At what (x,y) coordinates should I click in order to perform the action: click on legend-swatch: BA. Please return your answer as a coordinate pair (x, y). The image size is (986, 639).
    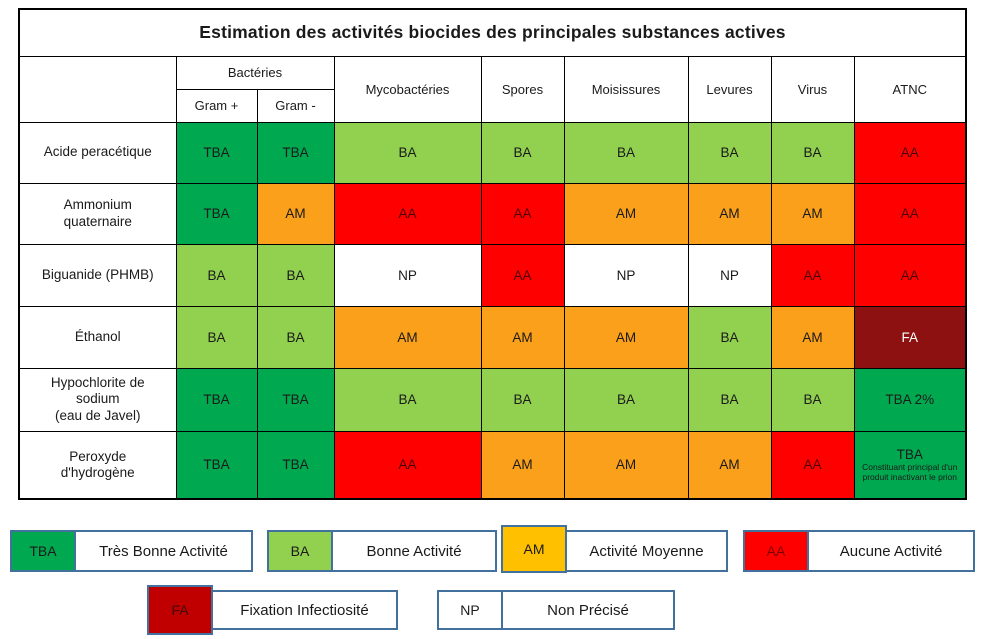
    Looking at the image, I should click on (300, 551).